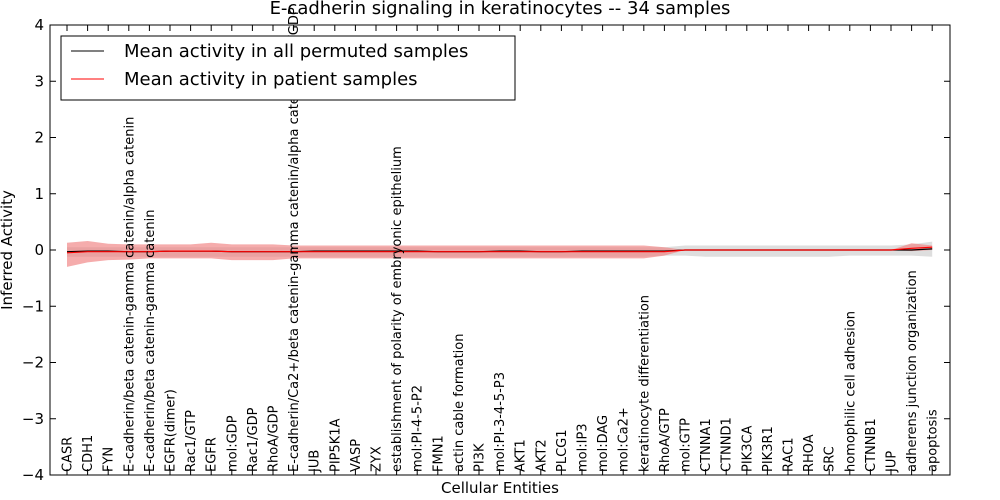 This screenshot has height=500, width=1000. Describe the element at coordinates (39, 25) in the screenshot. I see `y-tick-label: 4` at that location.